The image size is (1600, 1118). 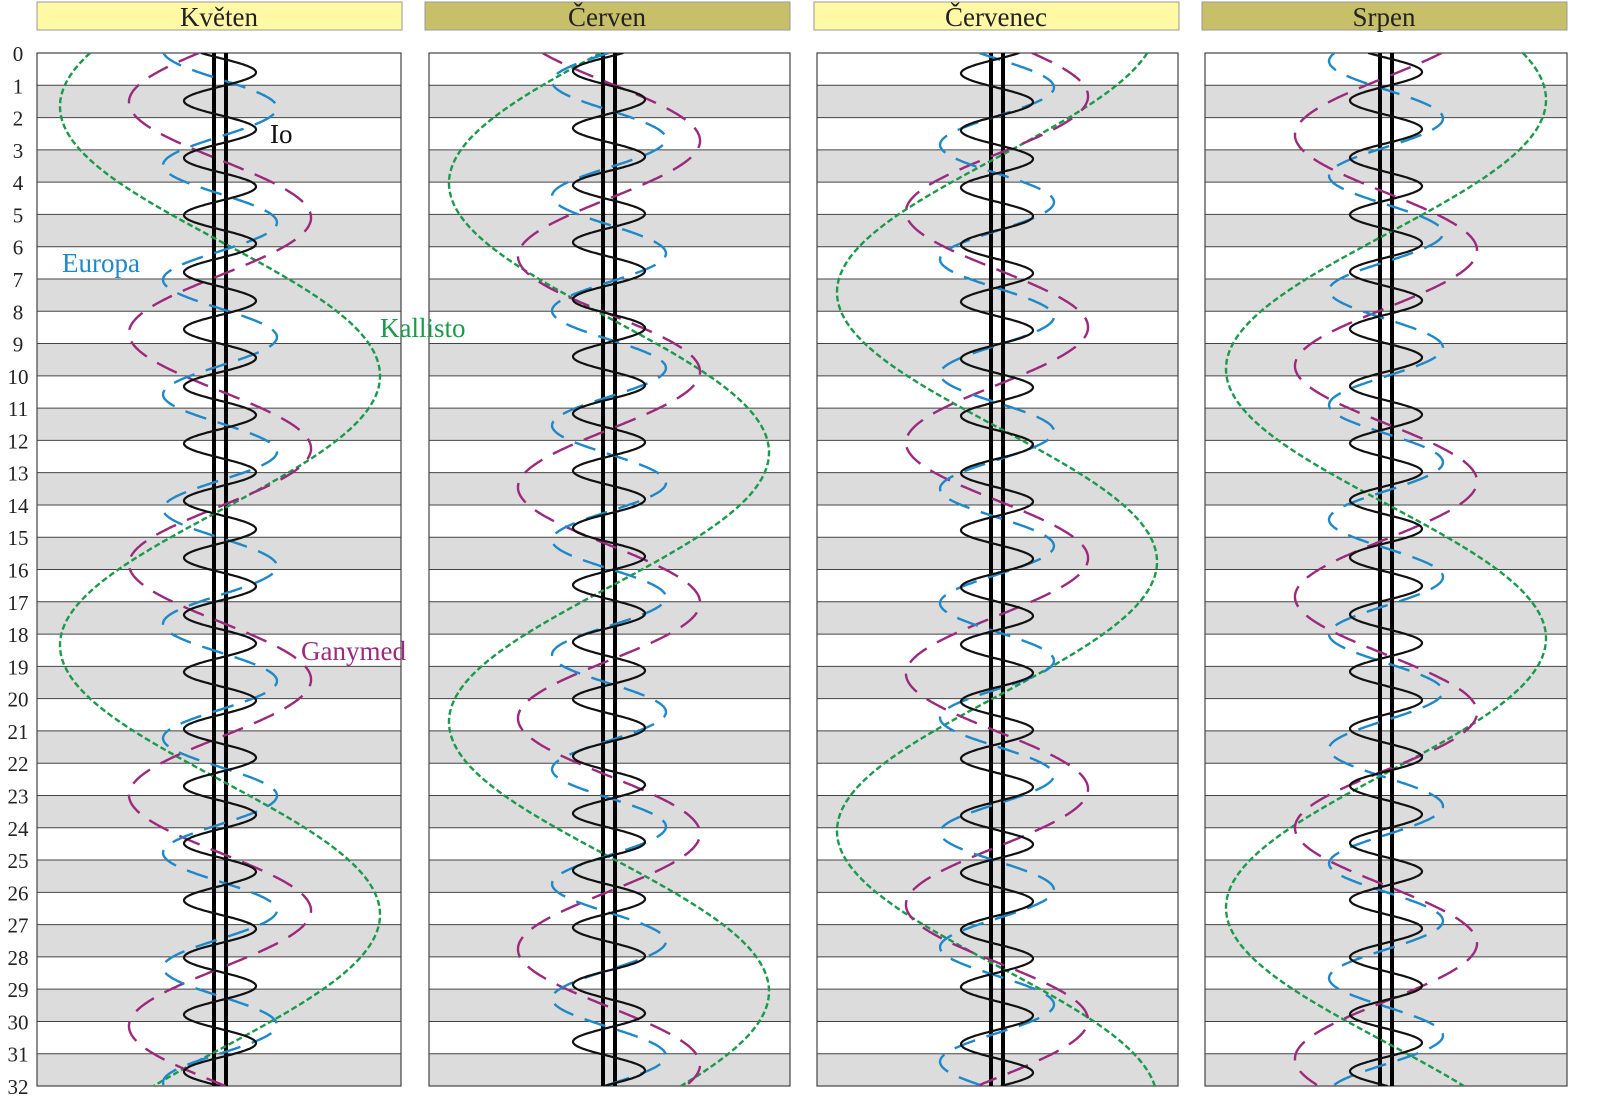 I want to click on y-tick-label: 4, so click(x=18, y=183).